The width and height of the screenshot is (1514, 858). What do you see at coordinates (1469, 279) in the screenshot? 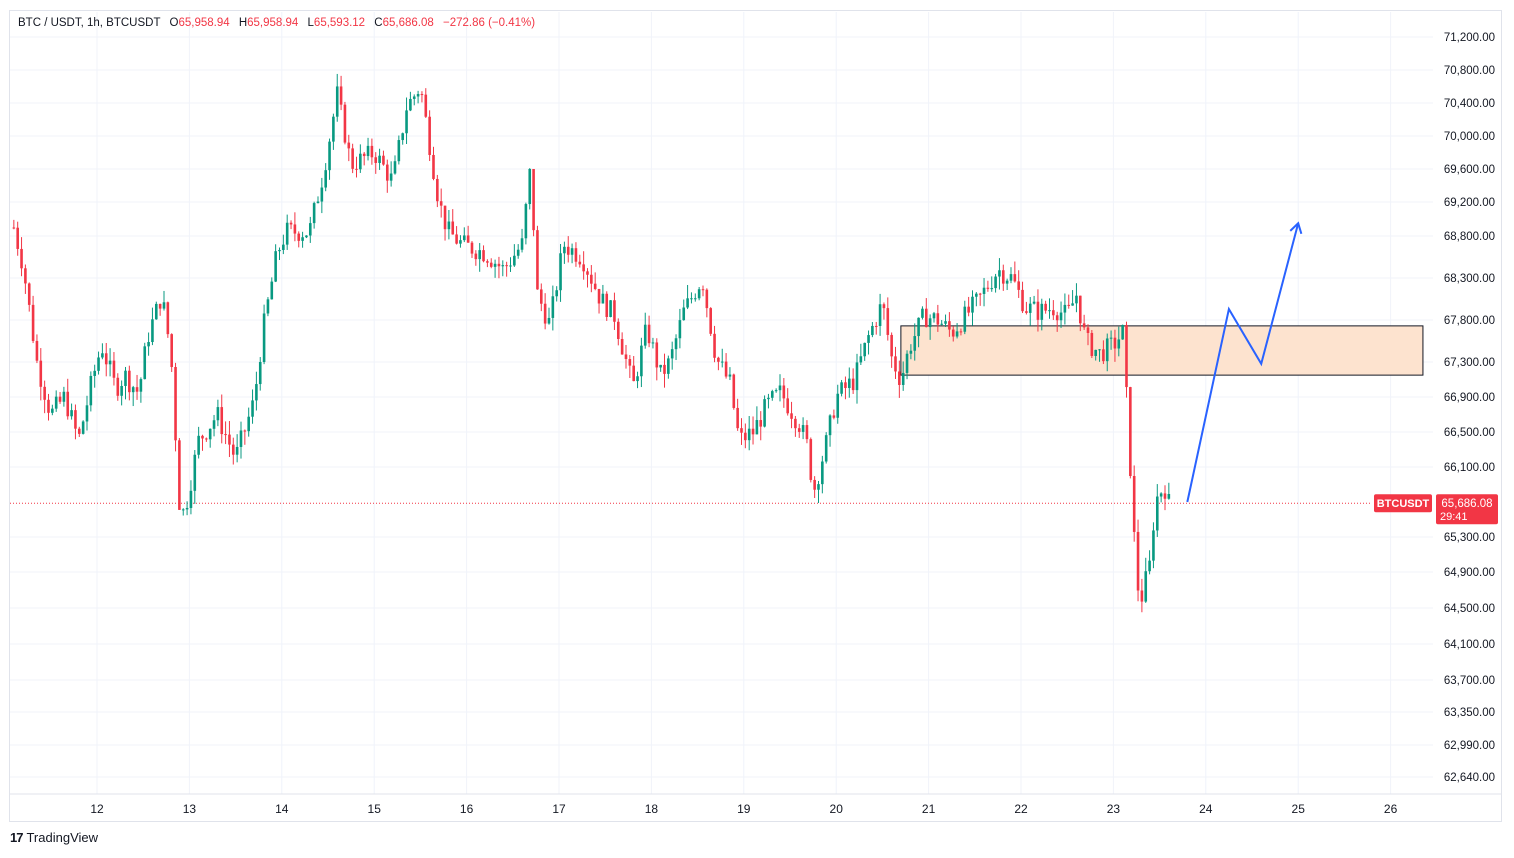
I see `y-tick-label: 68,300.00` at bounding box center [1469, 279].